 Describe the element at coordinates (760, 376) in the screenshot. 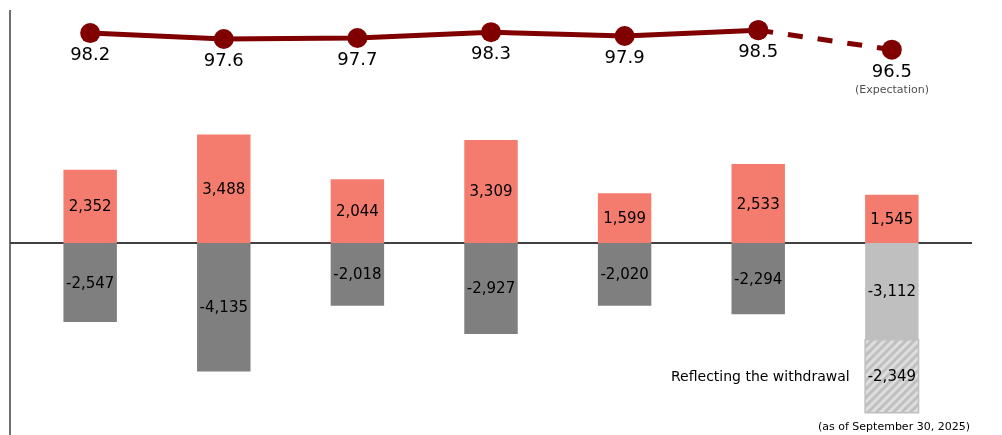

I see `annotation: Reflecting the withdrawal` at that location.